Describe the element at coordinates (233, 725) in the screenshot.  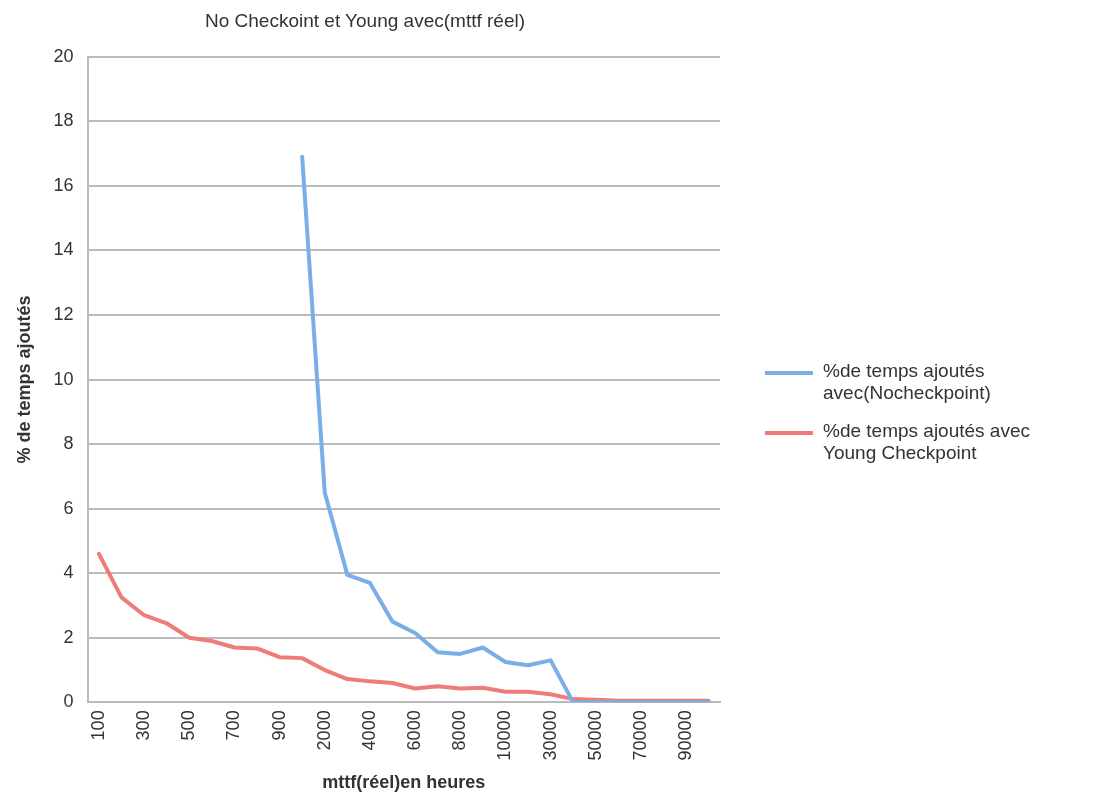
I see `x-tick-label: 700` at that location.